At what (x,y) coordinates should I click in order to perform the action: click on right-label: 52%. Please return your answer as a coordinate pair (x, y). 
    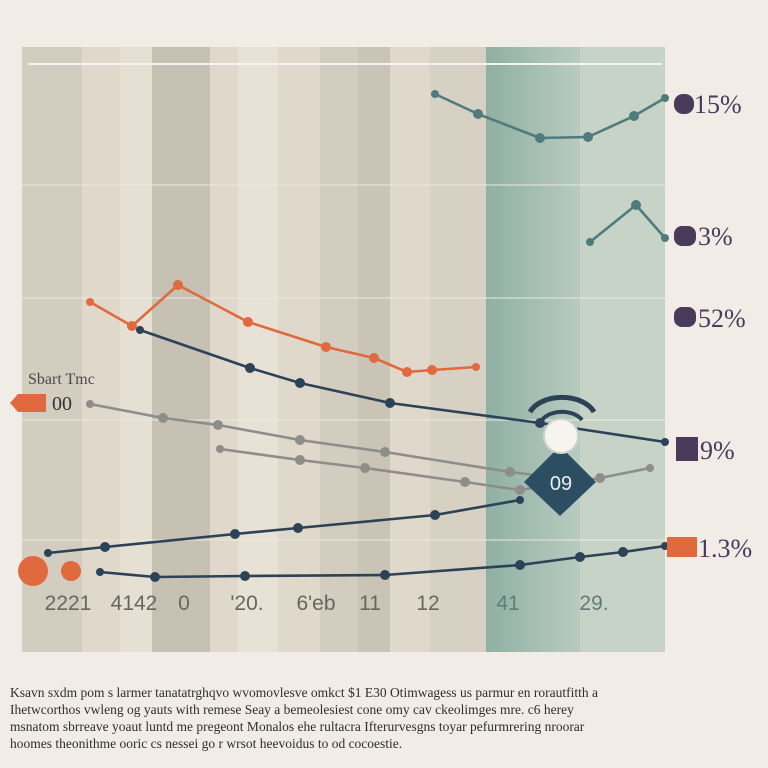
    Looking at the image, I should click on (722, 318).